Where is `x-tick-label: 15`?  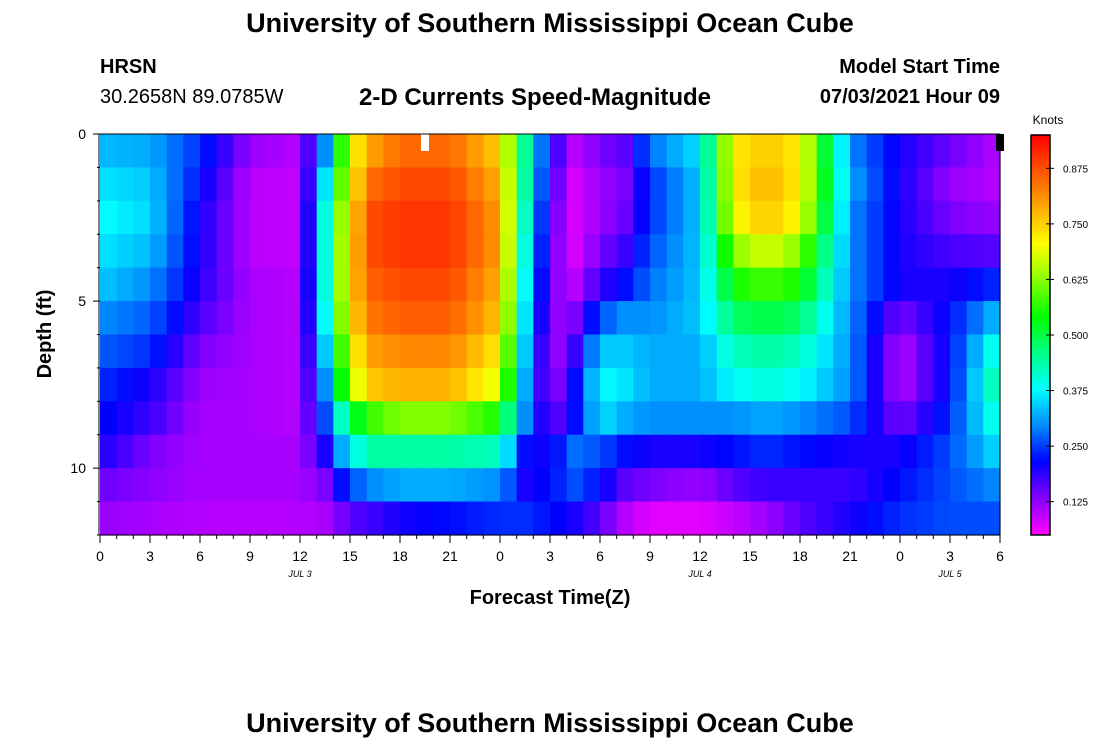
x-tick-label: 15 is located at coordinates (750, 556).